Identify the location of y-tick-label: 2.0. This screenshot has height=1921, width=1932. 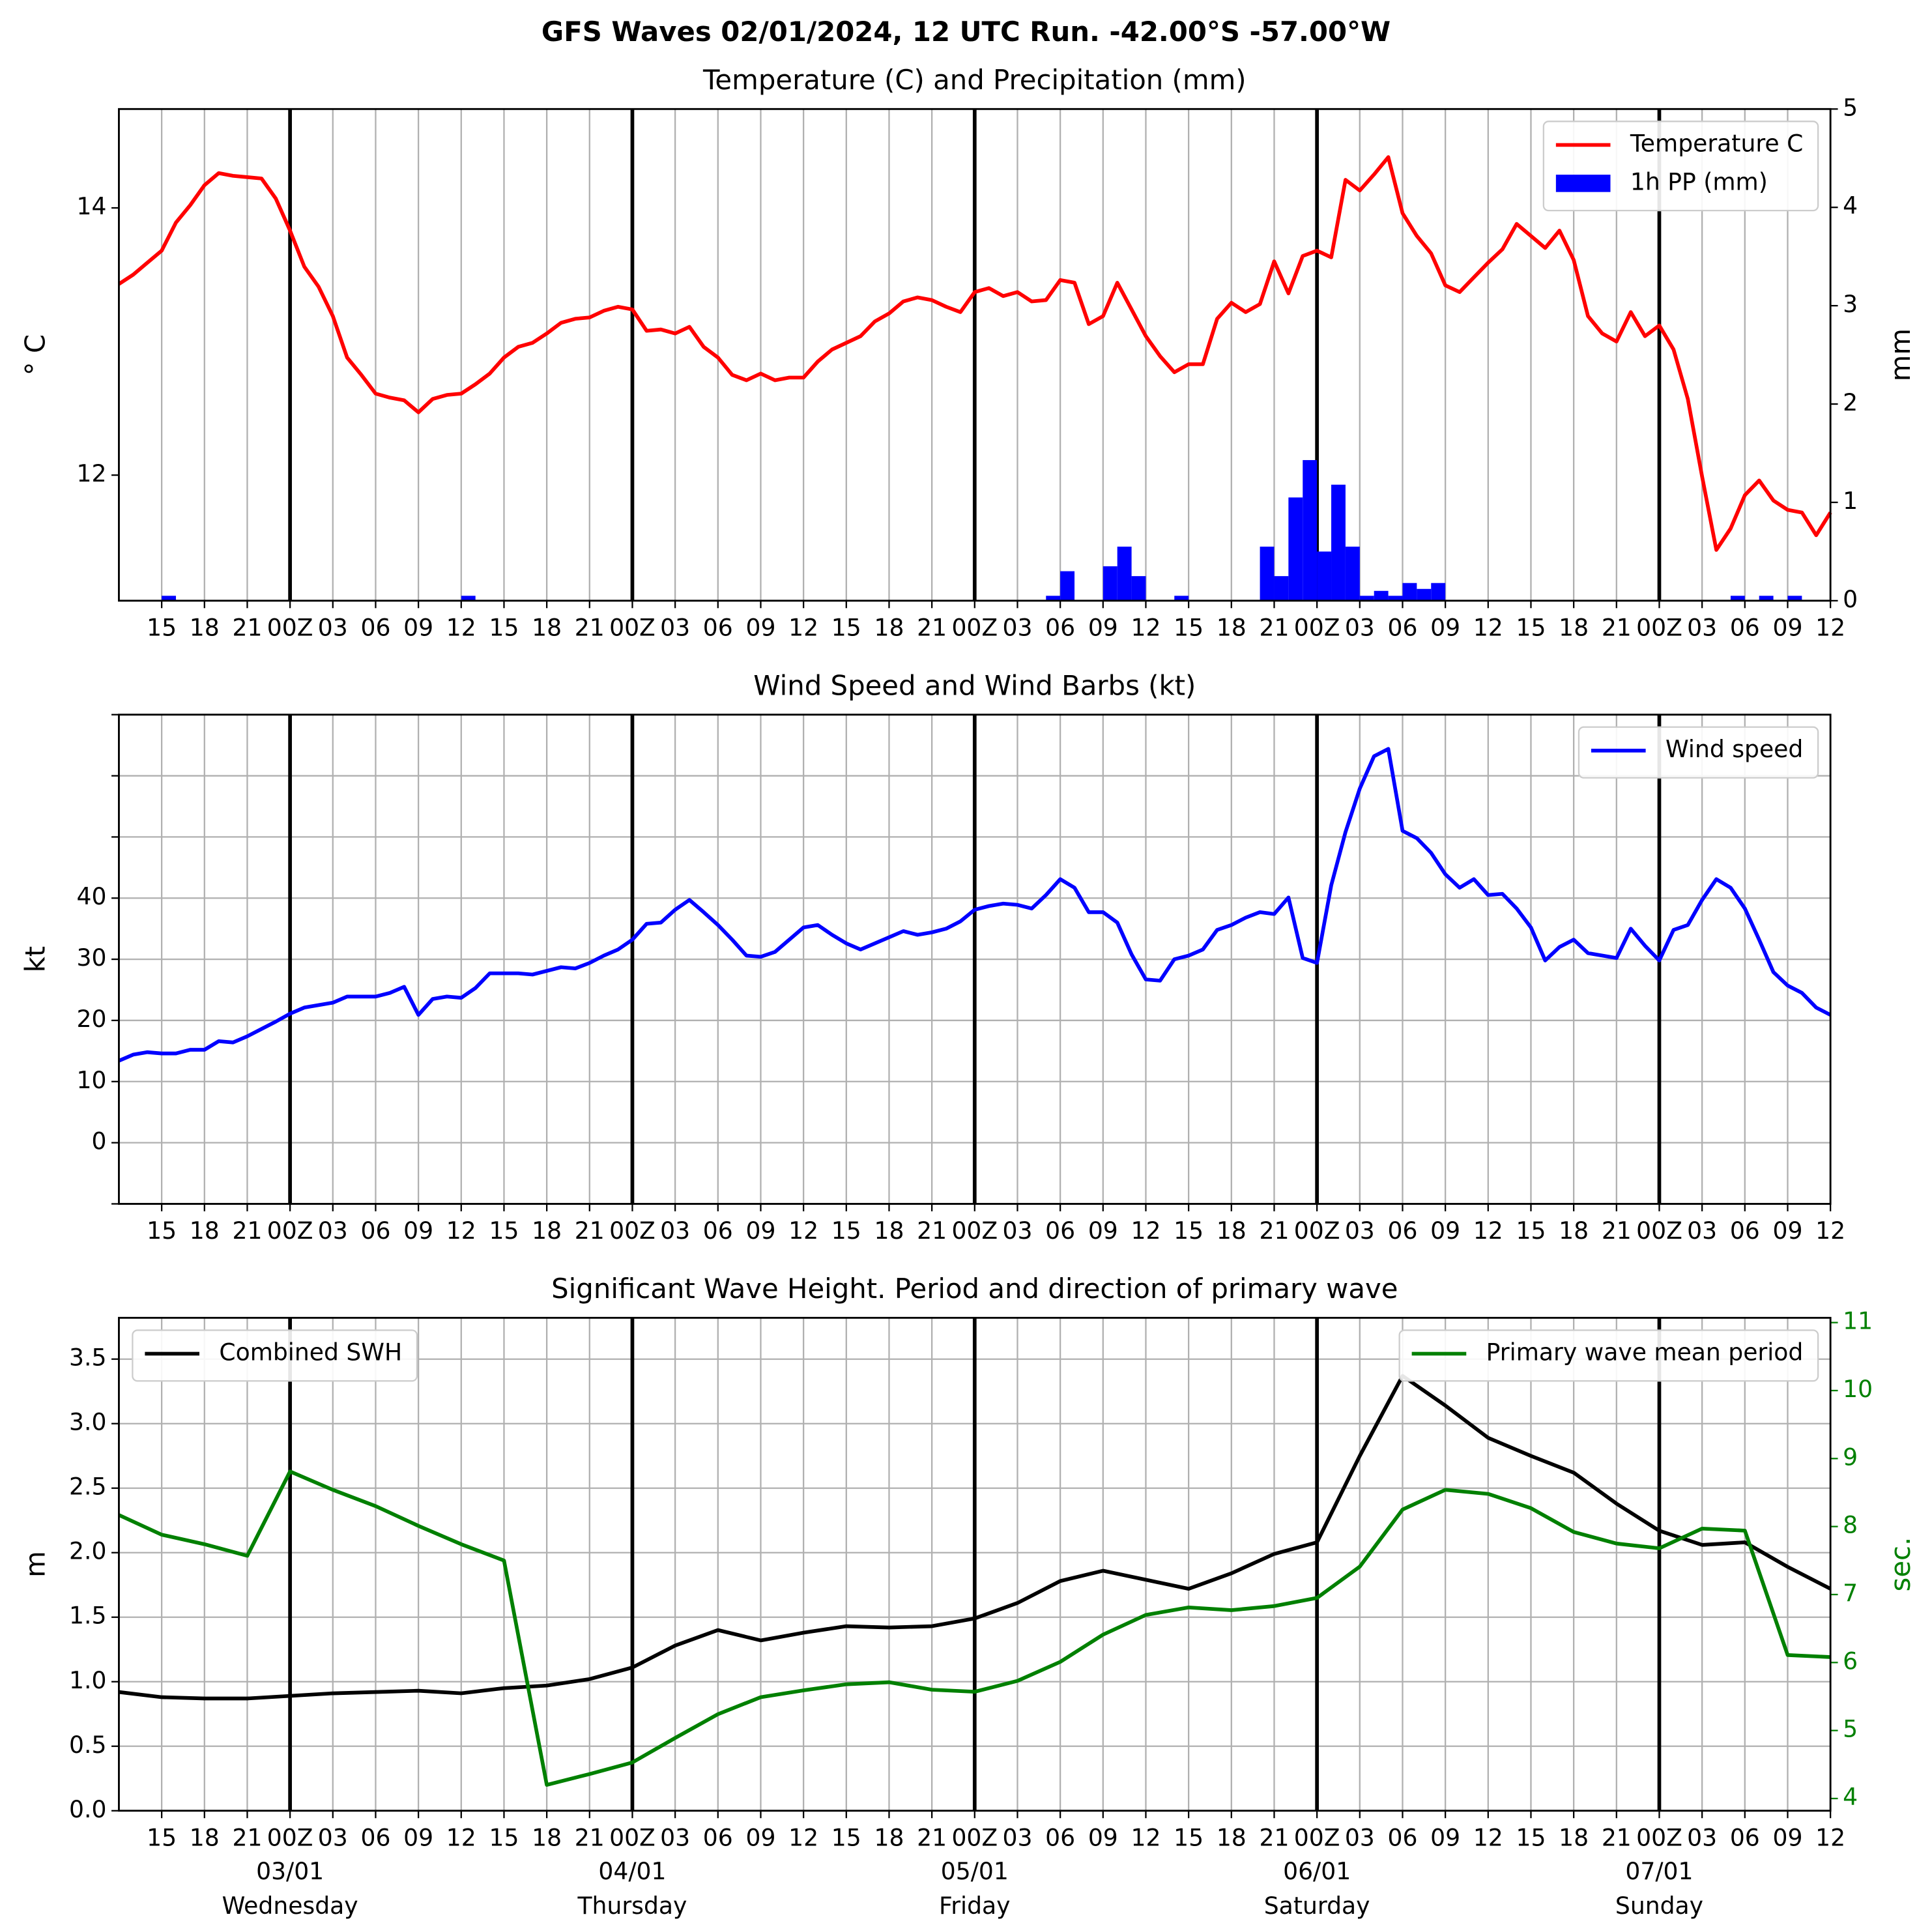
(87, 1551).